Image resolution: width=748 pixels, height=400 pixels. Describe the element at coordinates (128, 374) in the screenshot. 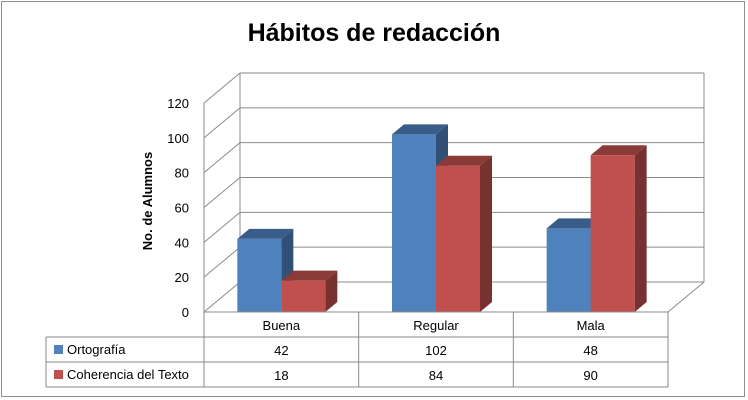

I see `legend-label: Coherencia del Texto` at that location.